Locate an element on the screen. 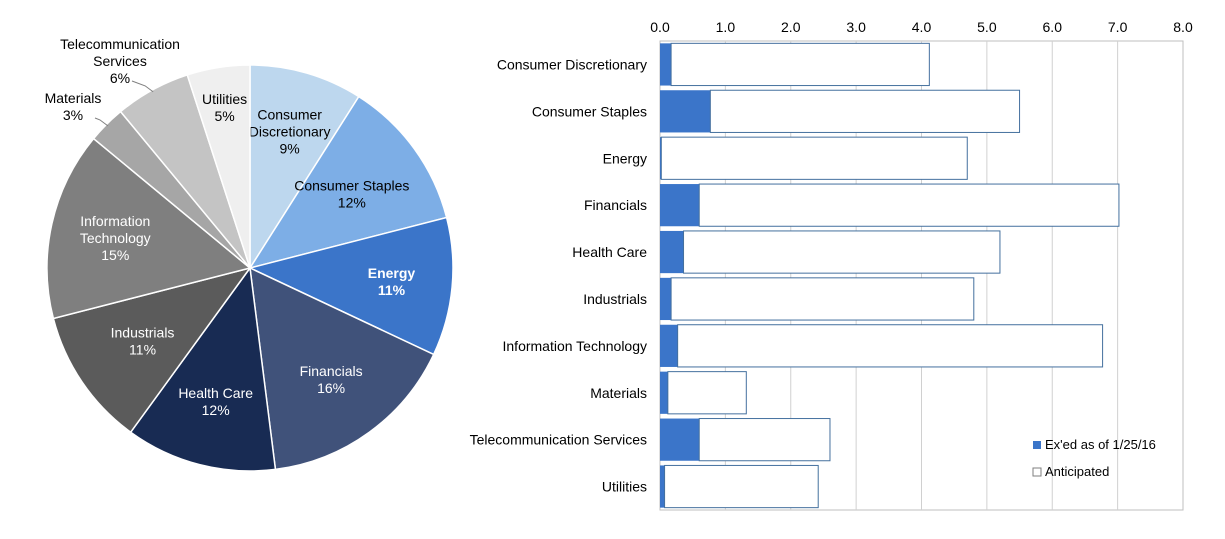 Image resolution: width=1225 pixels, height=539 pixels. bar-ex-ed-as-of-1-25-16-materials is located at coordinates (664, 392).